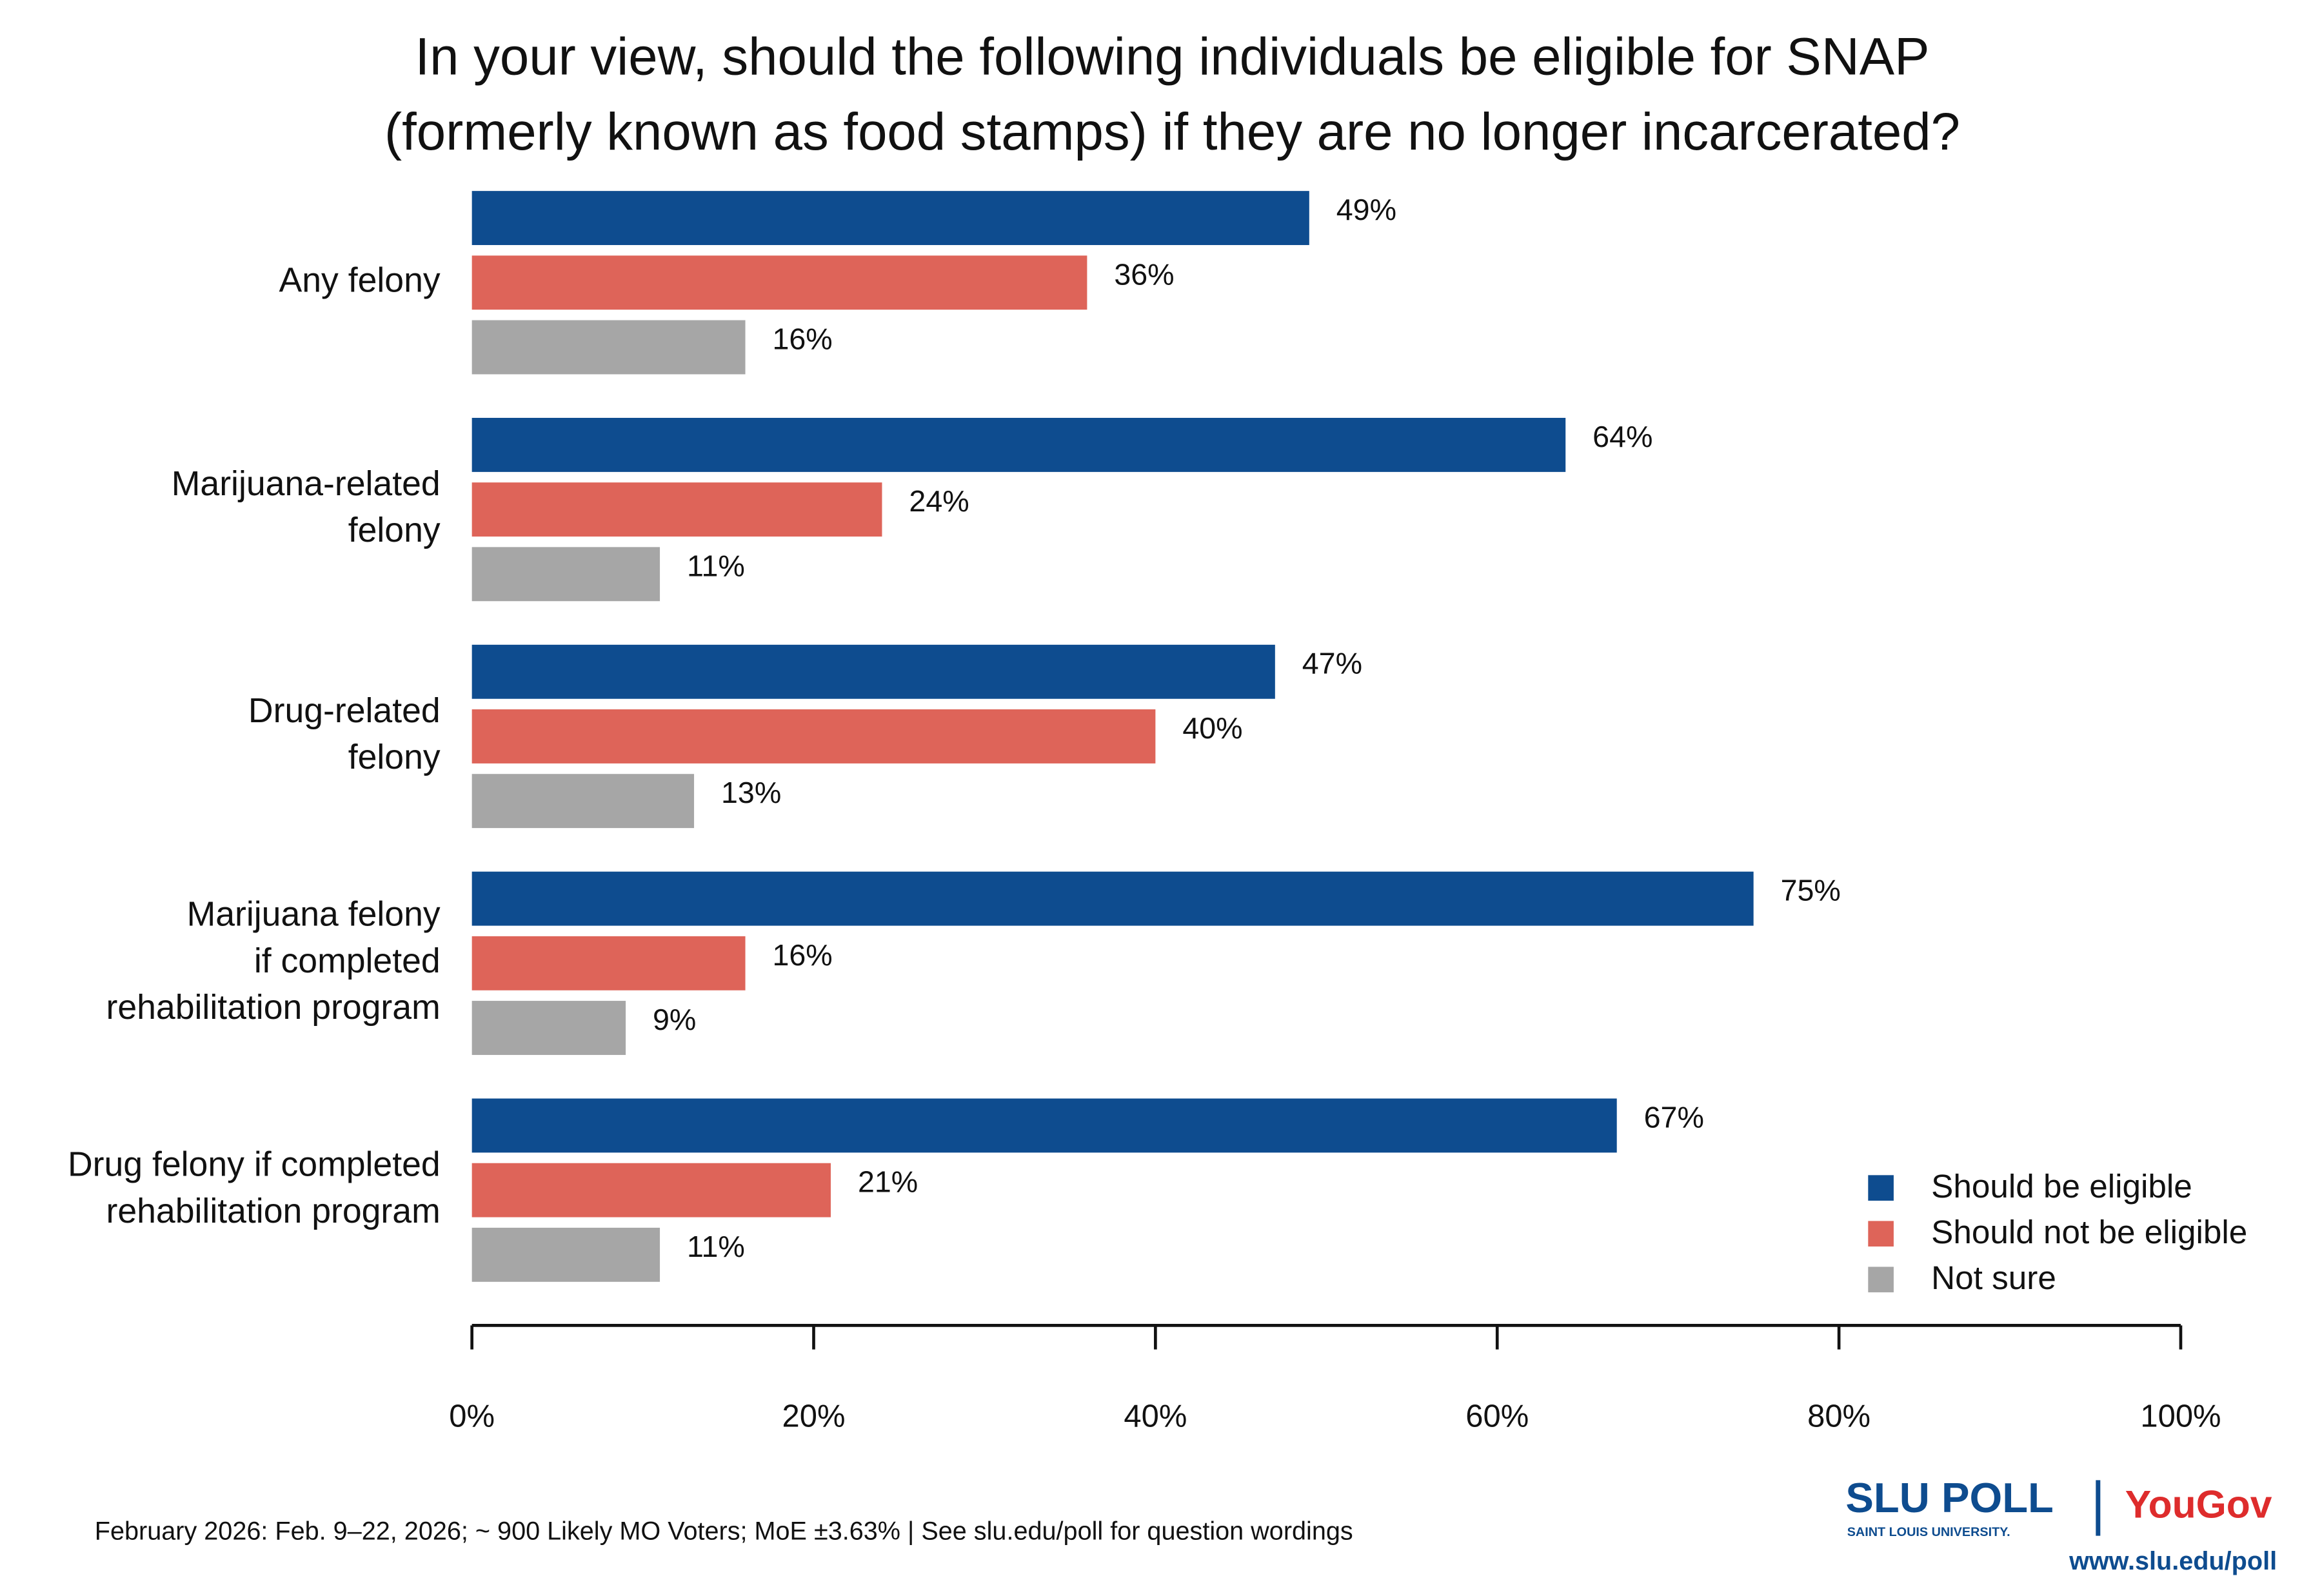 The image size is (2322, 1596). What do you see at coordinates (1994, 1277) in the screenshot?
I see `legend-label: Not sure` at bounding box center [1994, 1277].